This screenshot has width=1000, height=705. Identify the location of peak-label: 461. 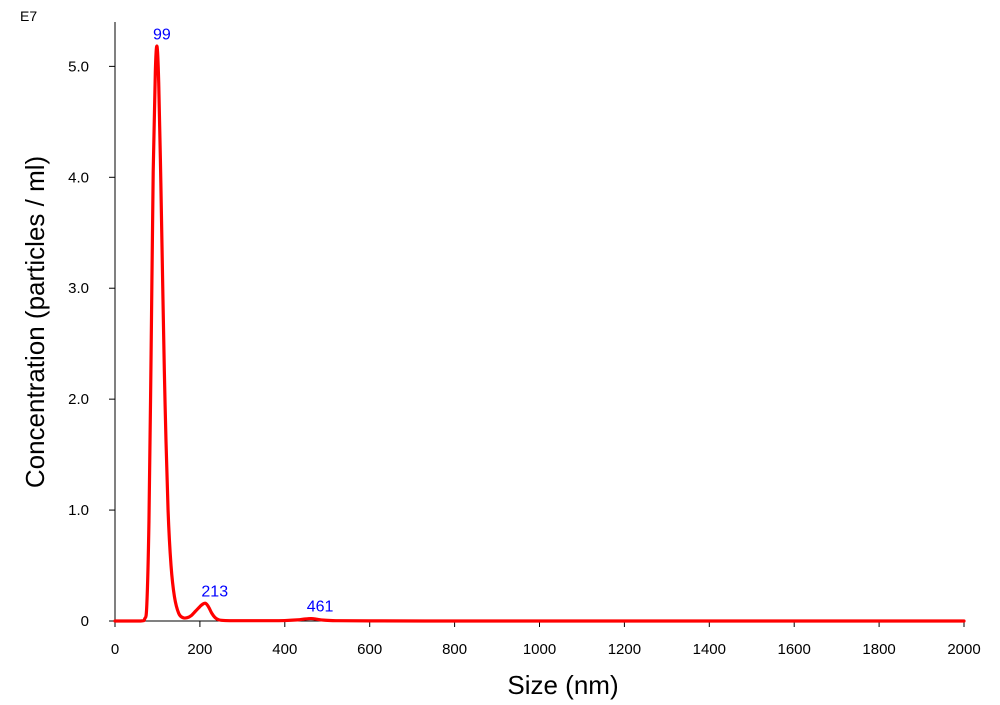
(320, 607).